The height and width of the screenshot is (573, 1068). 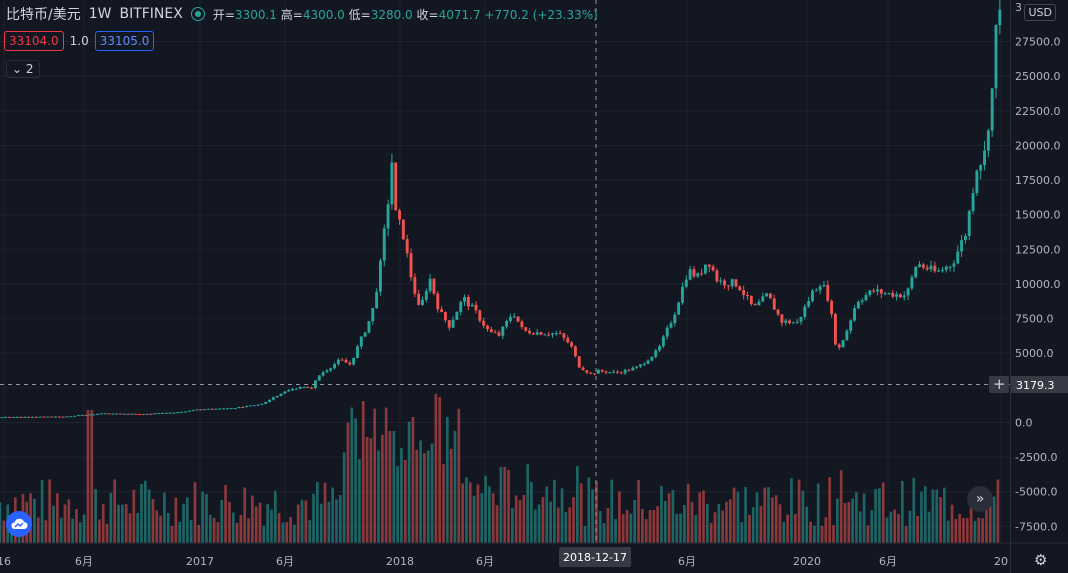 I want to click on crosshair-price-label: 3179.3, so click(x=1035, y=385).